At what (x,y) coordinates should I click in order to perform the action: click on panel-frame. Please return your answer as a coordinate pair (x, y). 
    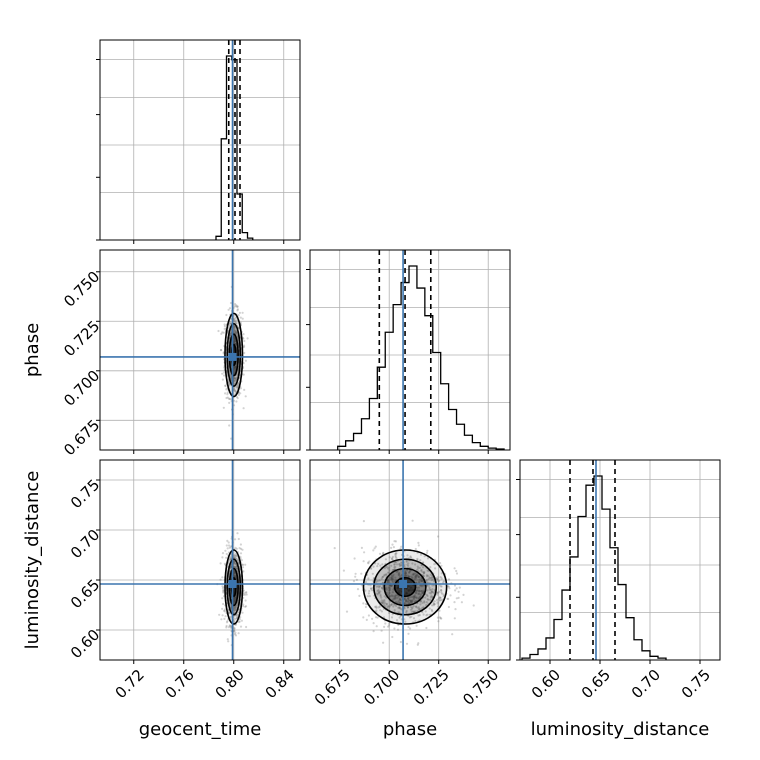
    Looking at the image, I should click on (200, 350).